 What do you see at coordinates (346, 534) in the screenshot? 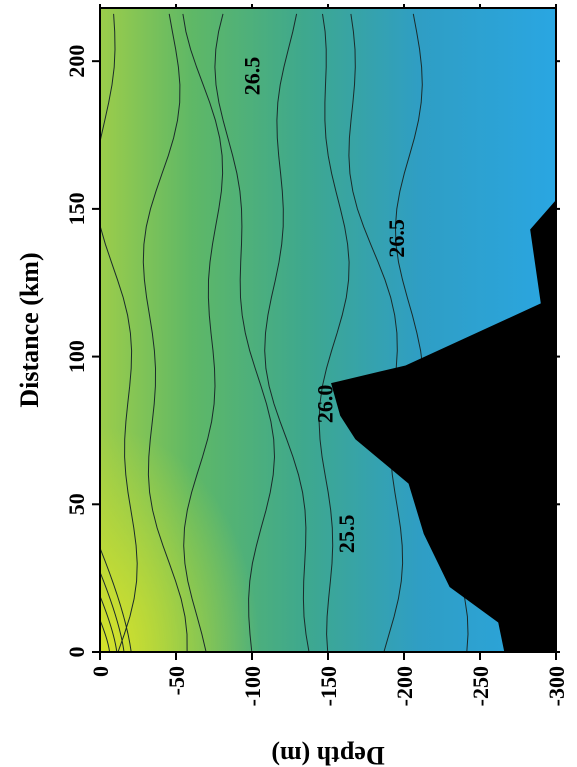
I see `contour-label: 25.5` at bounding box center [346, 534].